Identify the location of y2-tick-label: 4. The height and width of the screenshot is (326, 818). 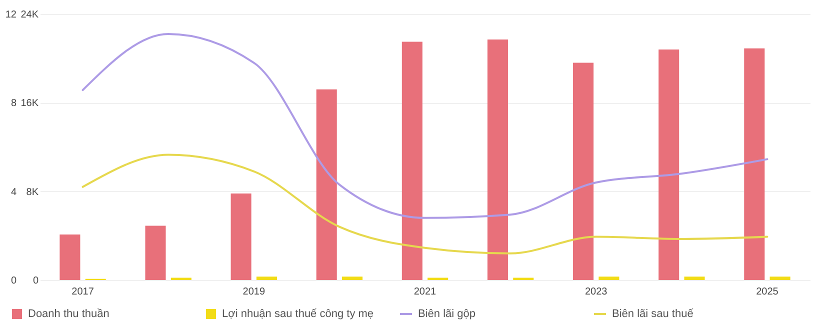
(13, 192).